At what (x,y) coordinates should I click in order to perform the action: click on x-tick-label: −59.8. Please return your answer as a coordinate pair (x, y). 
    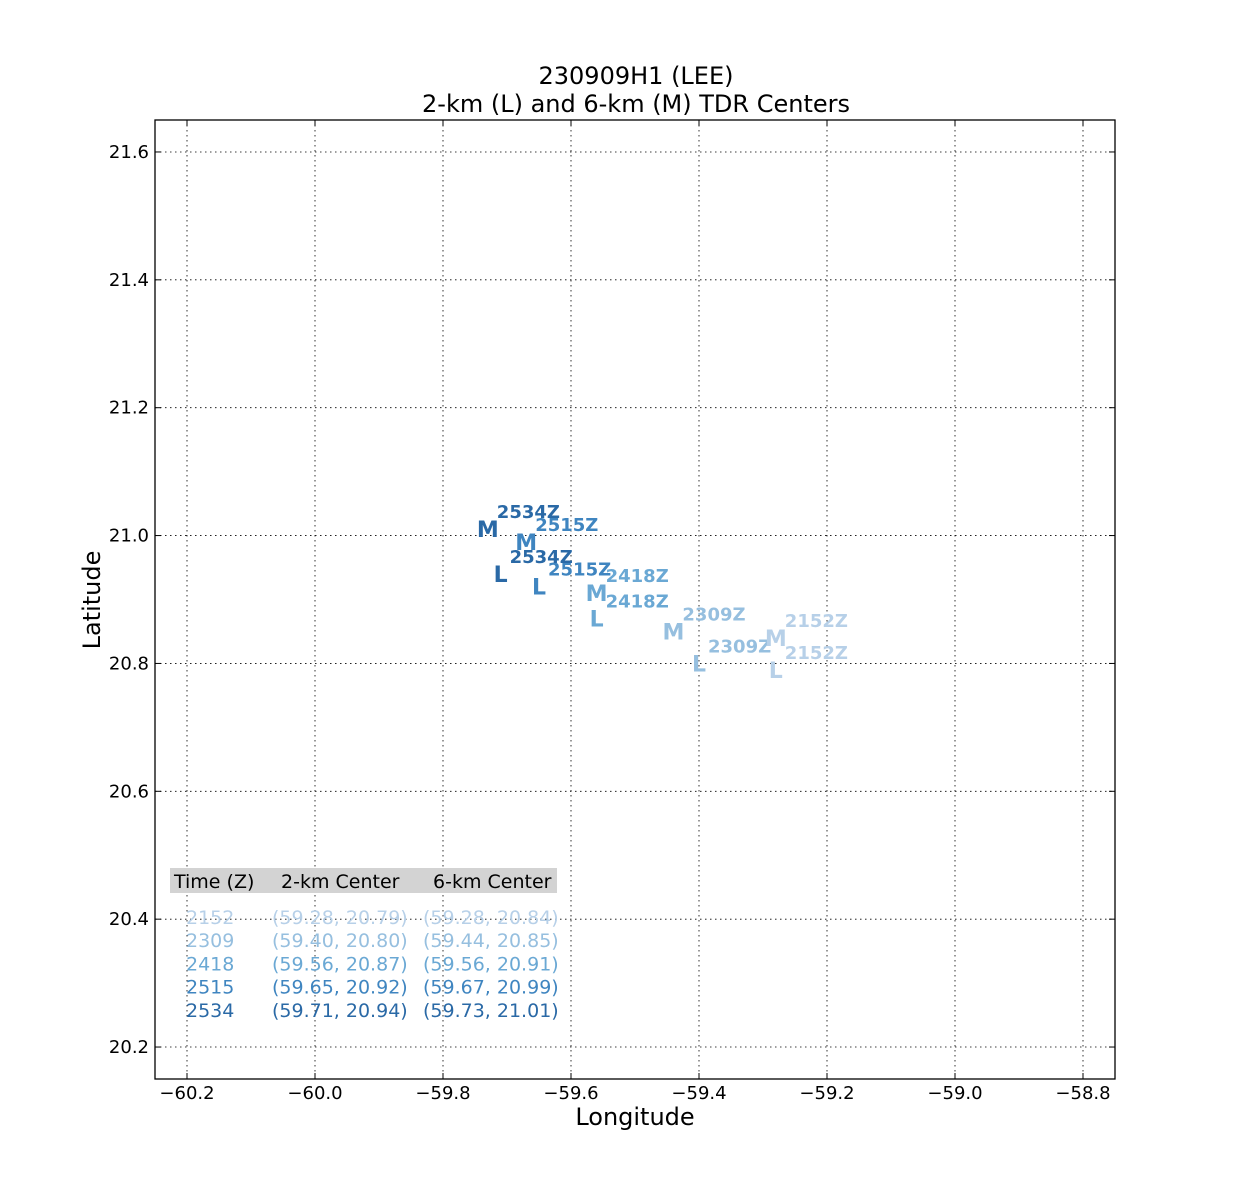
    Looking at the image, I should click on (442, 1093).